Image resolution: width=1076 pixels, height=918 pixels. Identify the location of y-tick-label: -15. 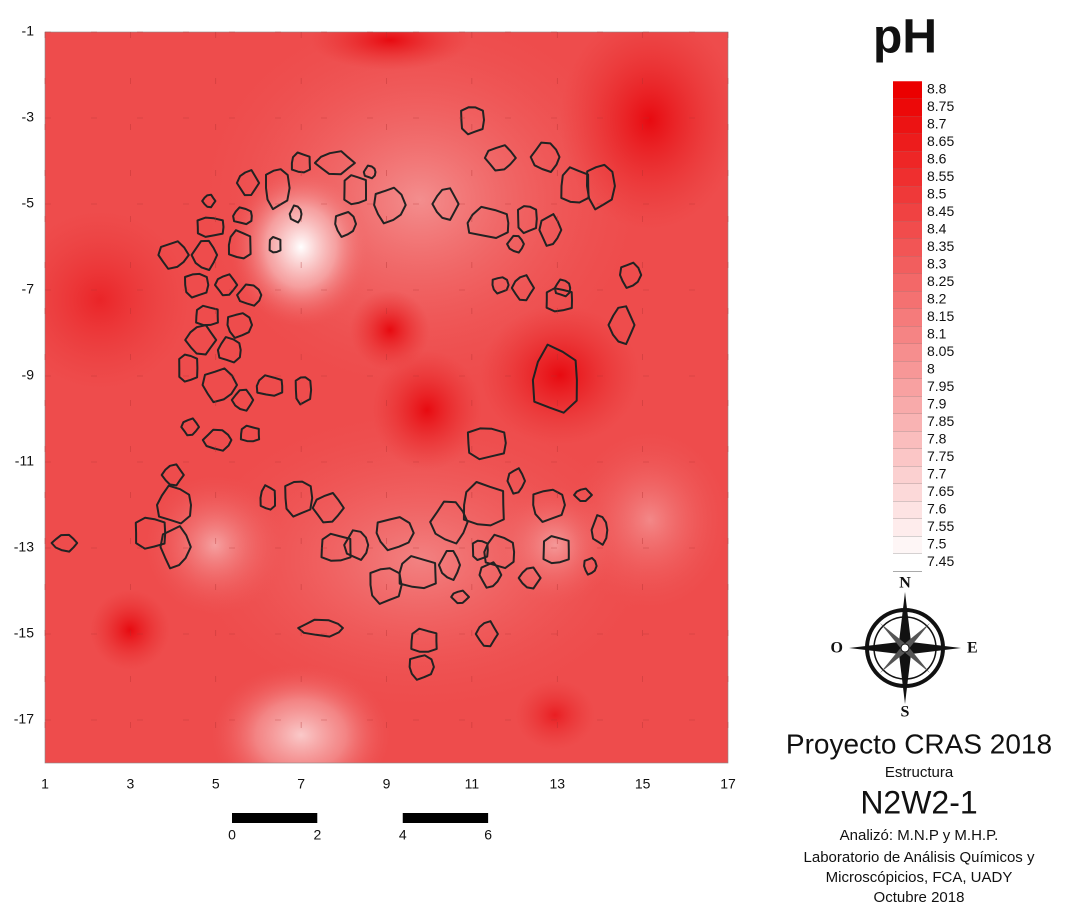
(24, 633).